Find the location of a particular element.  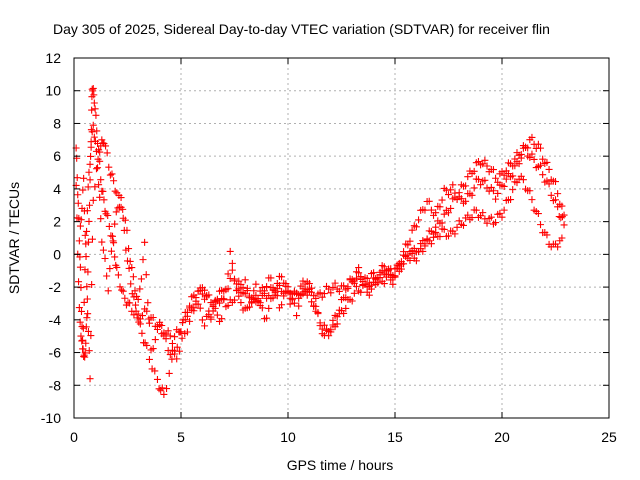

x-tick-label: 15 is located at coordinates (395, 437).